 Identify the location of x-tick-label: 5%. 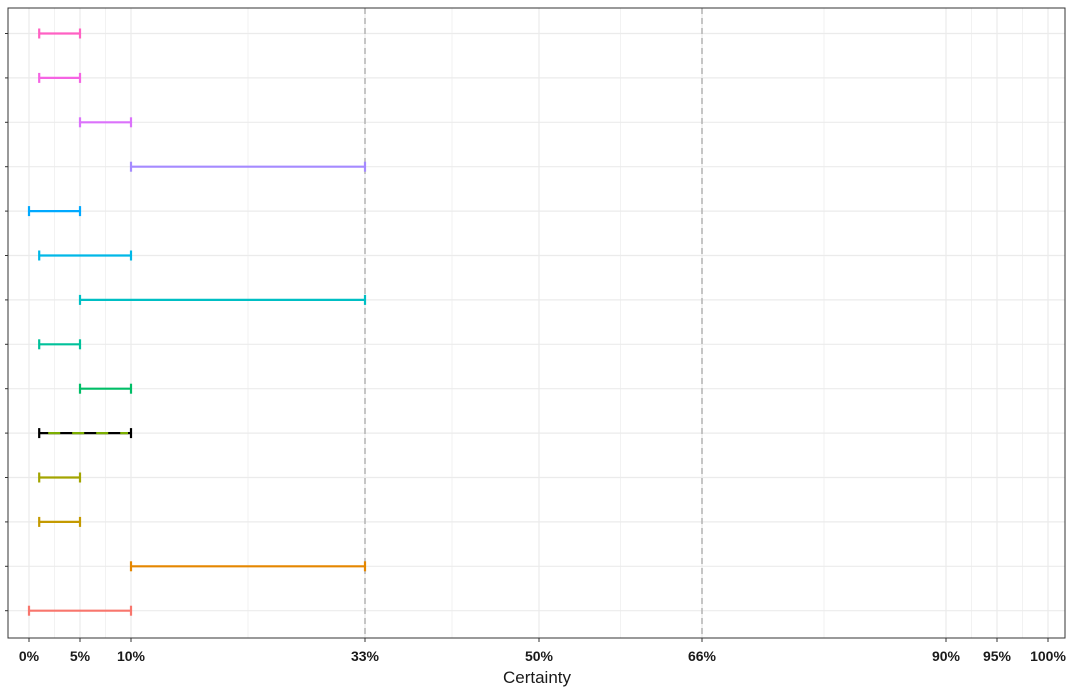
(80, 656).